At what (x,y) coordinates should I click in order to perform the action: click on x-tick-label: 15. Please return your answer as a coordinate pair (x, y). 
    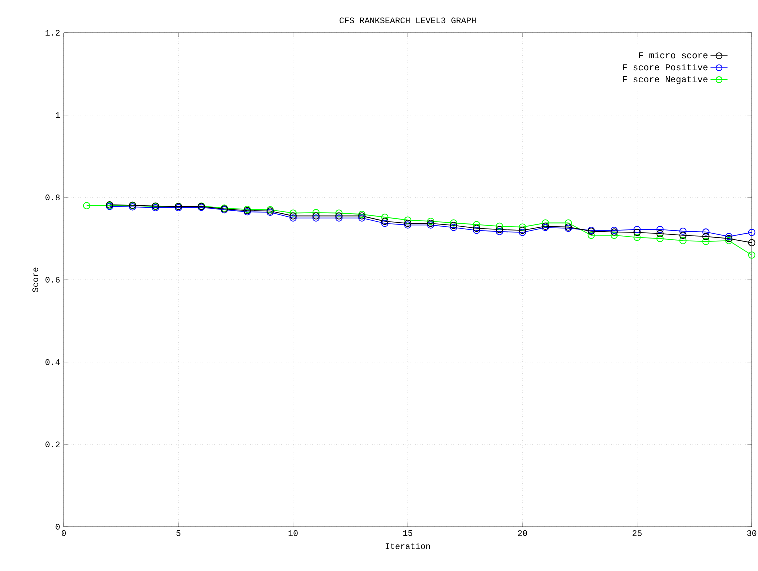
    Looking at the image, I should click on (408, 533).